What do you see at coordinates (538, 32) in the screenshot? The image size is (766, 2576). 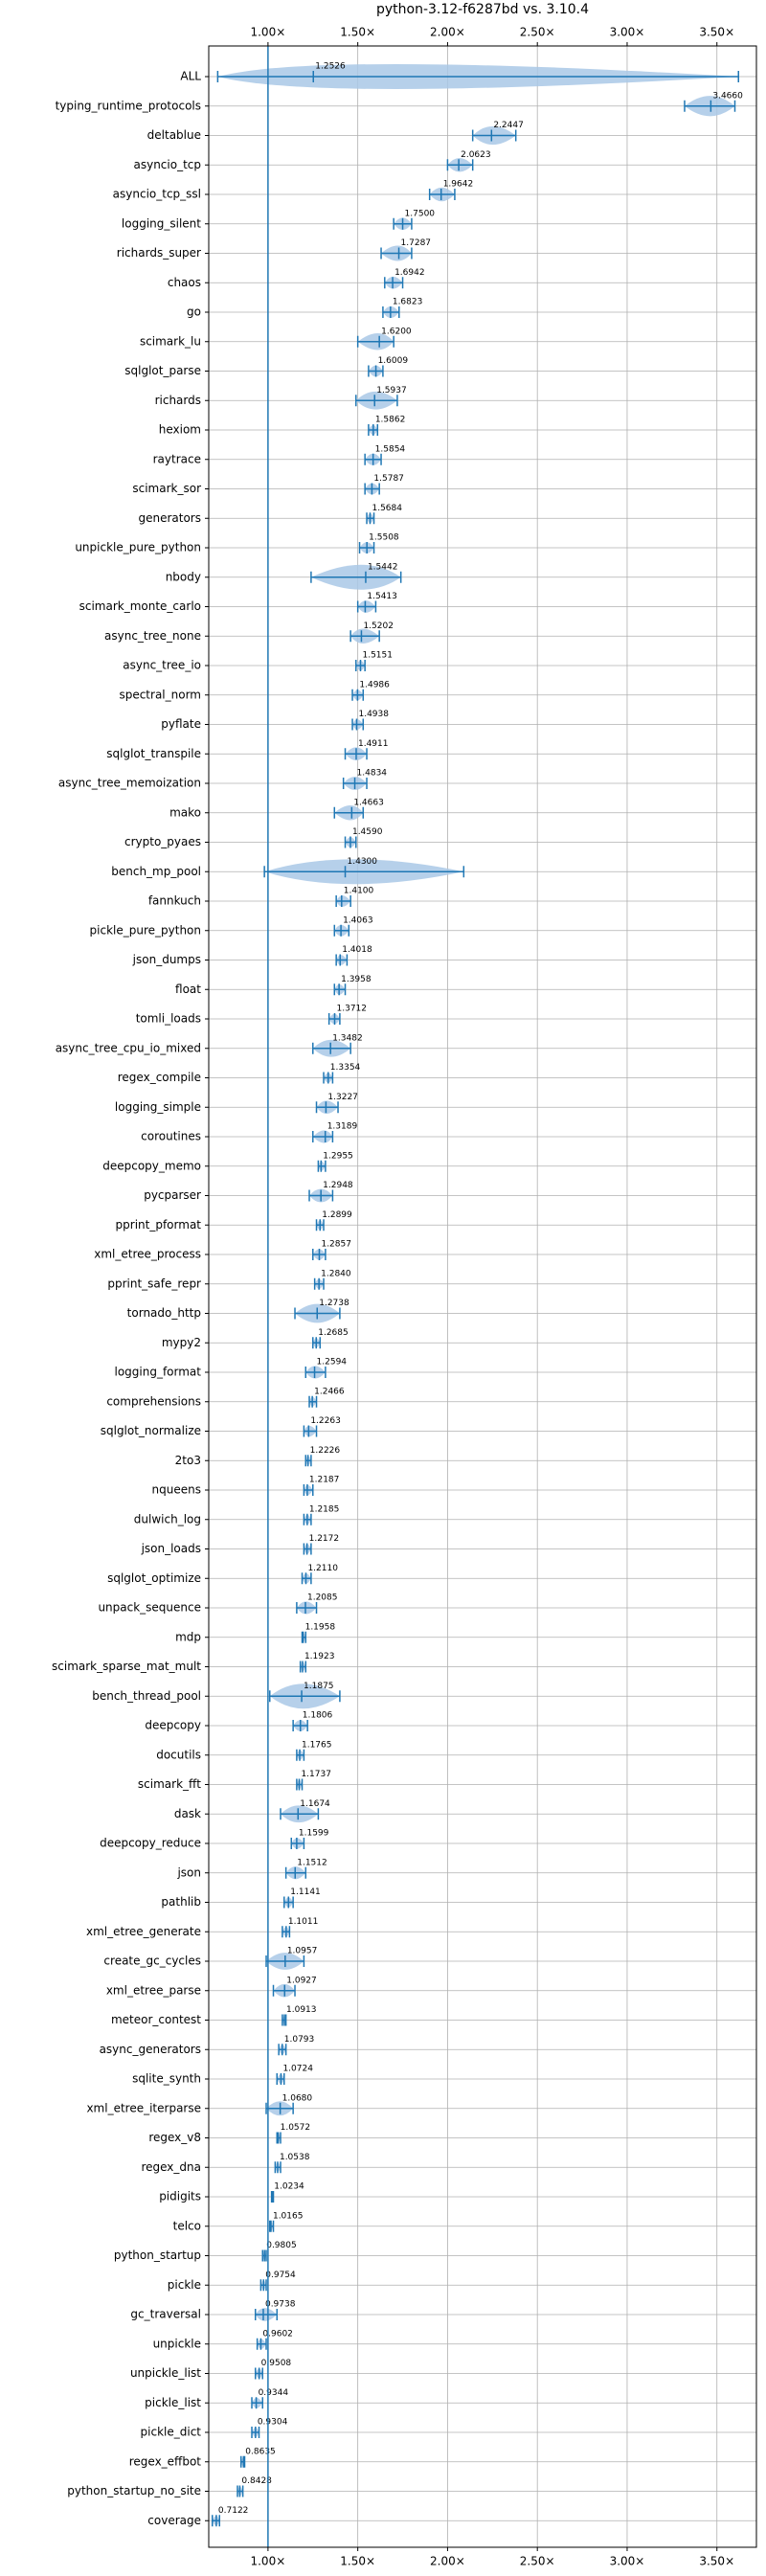 I see `x-tick-label: 2.50×` at bounding box center [538, 32].